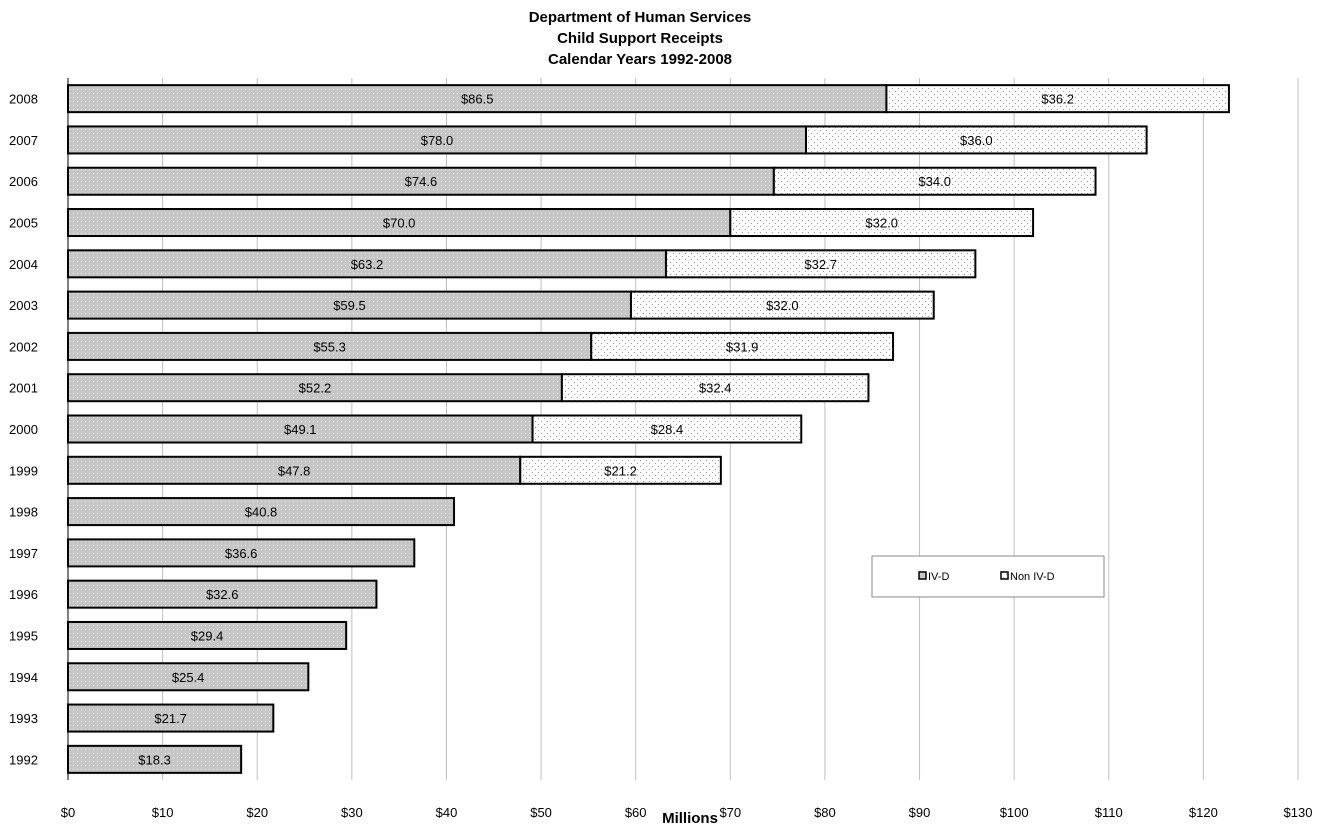 The height and width of the screenshot is (828, 1331). What do you see at coordinates (1203, 812) in the screenshot?
I see `x-tick-label: $120` at bounding box center [1203, 812].